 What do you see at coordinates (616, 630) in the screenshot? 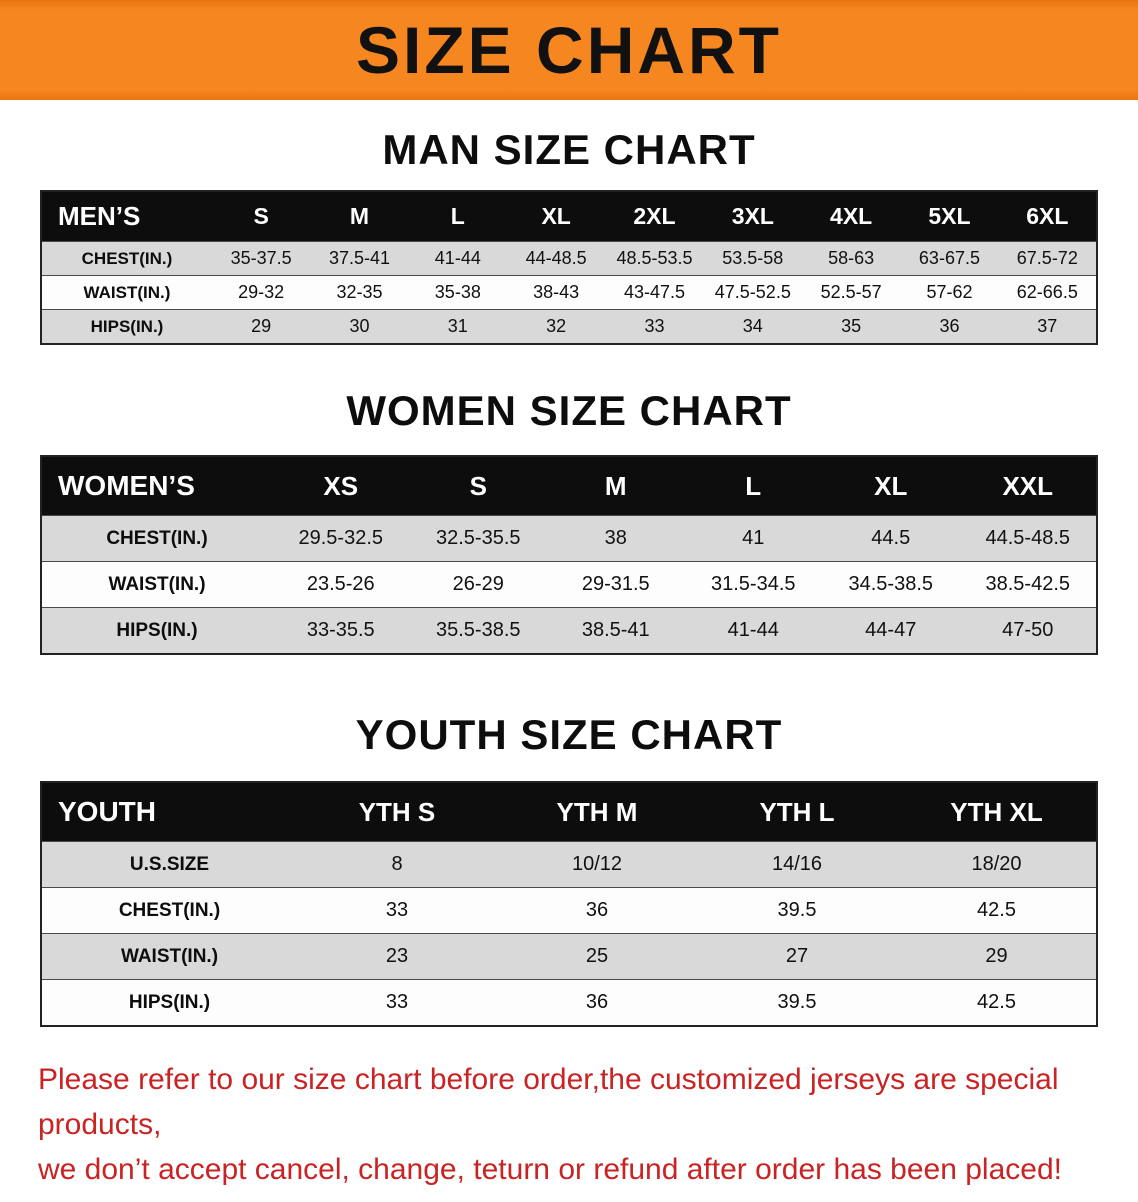
I see `table-cell: 38.5-41` at bounding box center [616, 630].